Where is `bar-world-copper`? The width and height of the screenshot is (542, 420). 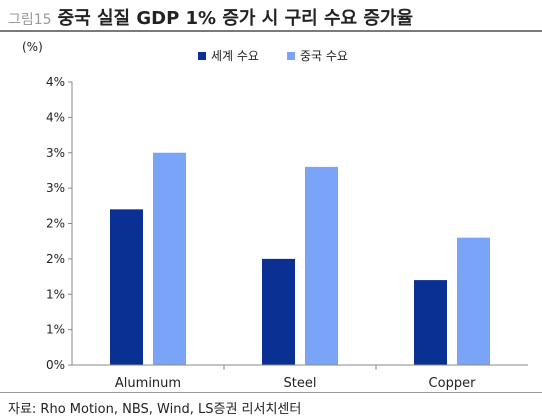 bar-world-copper is located at coordinates (430, 322).